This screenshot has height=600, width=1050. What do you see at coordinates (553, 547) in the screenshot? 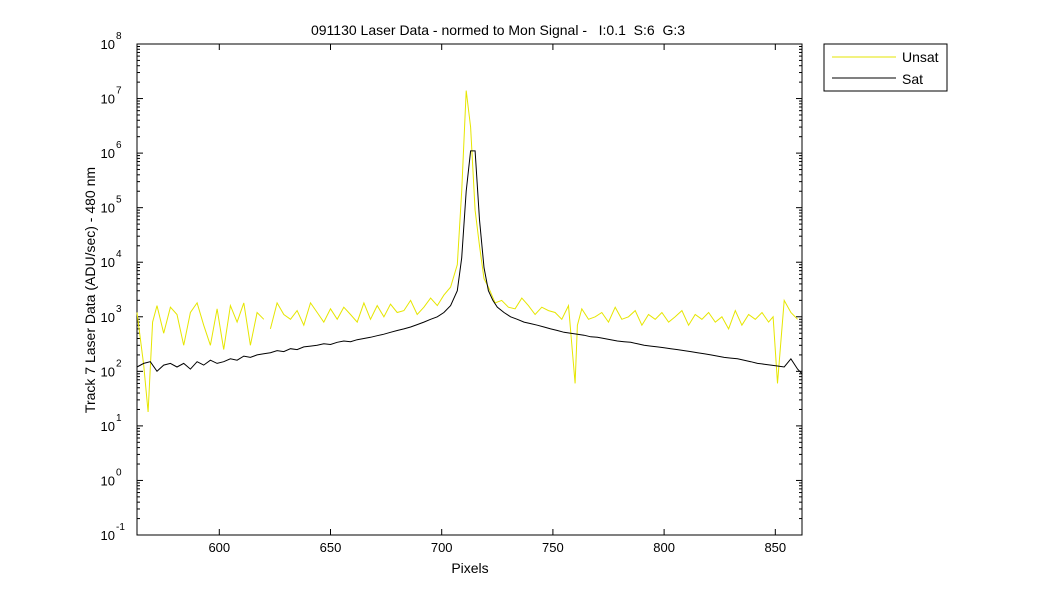
I see `x-tick-label: 750` at bounding box center [553, 547].